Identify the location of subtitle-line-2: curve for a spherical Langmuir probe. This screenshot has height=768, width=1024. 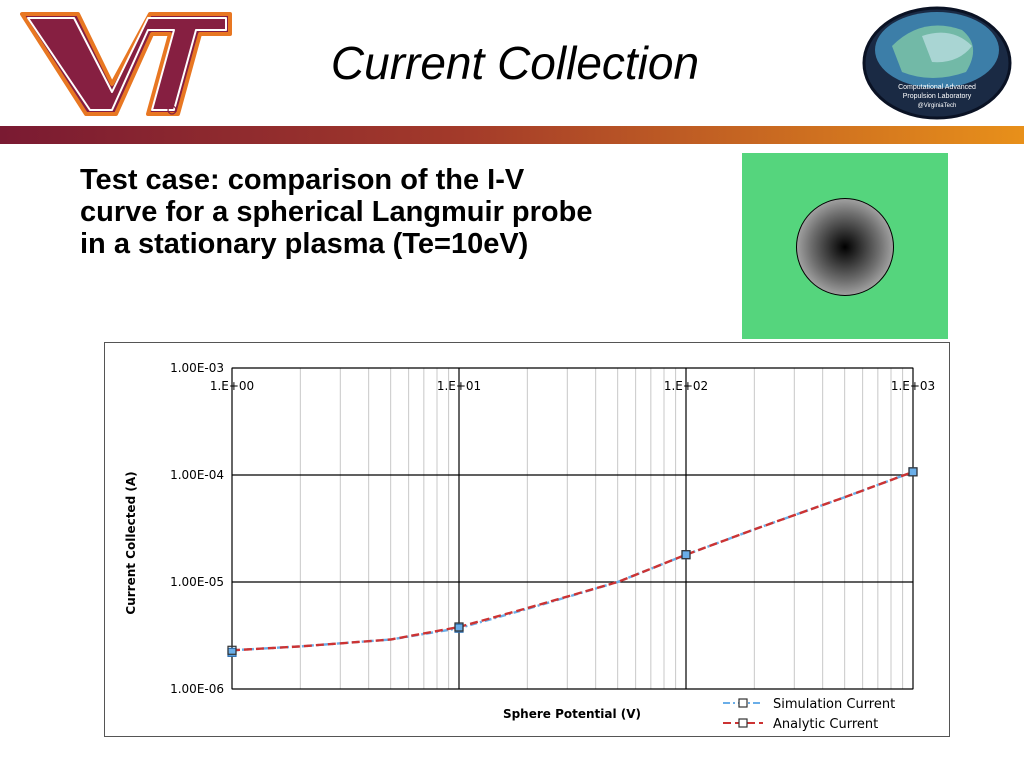
(336, 212).